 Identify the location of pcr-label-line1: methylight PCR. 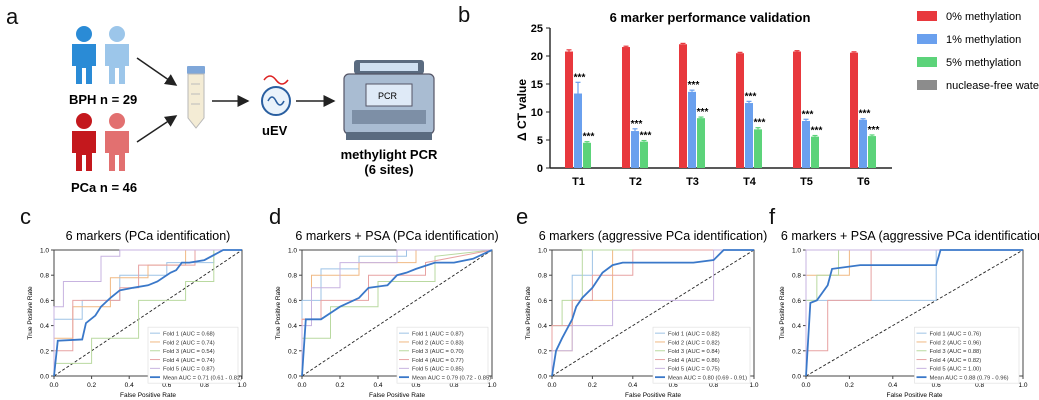
(389, 154).